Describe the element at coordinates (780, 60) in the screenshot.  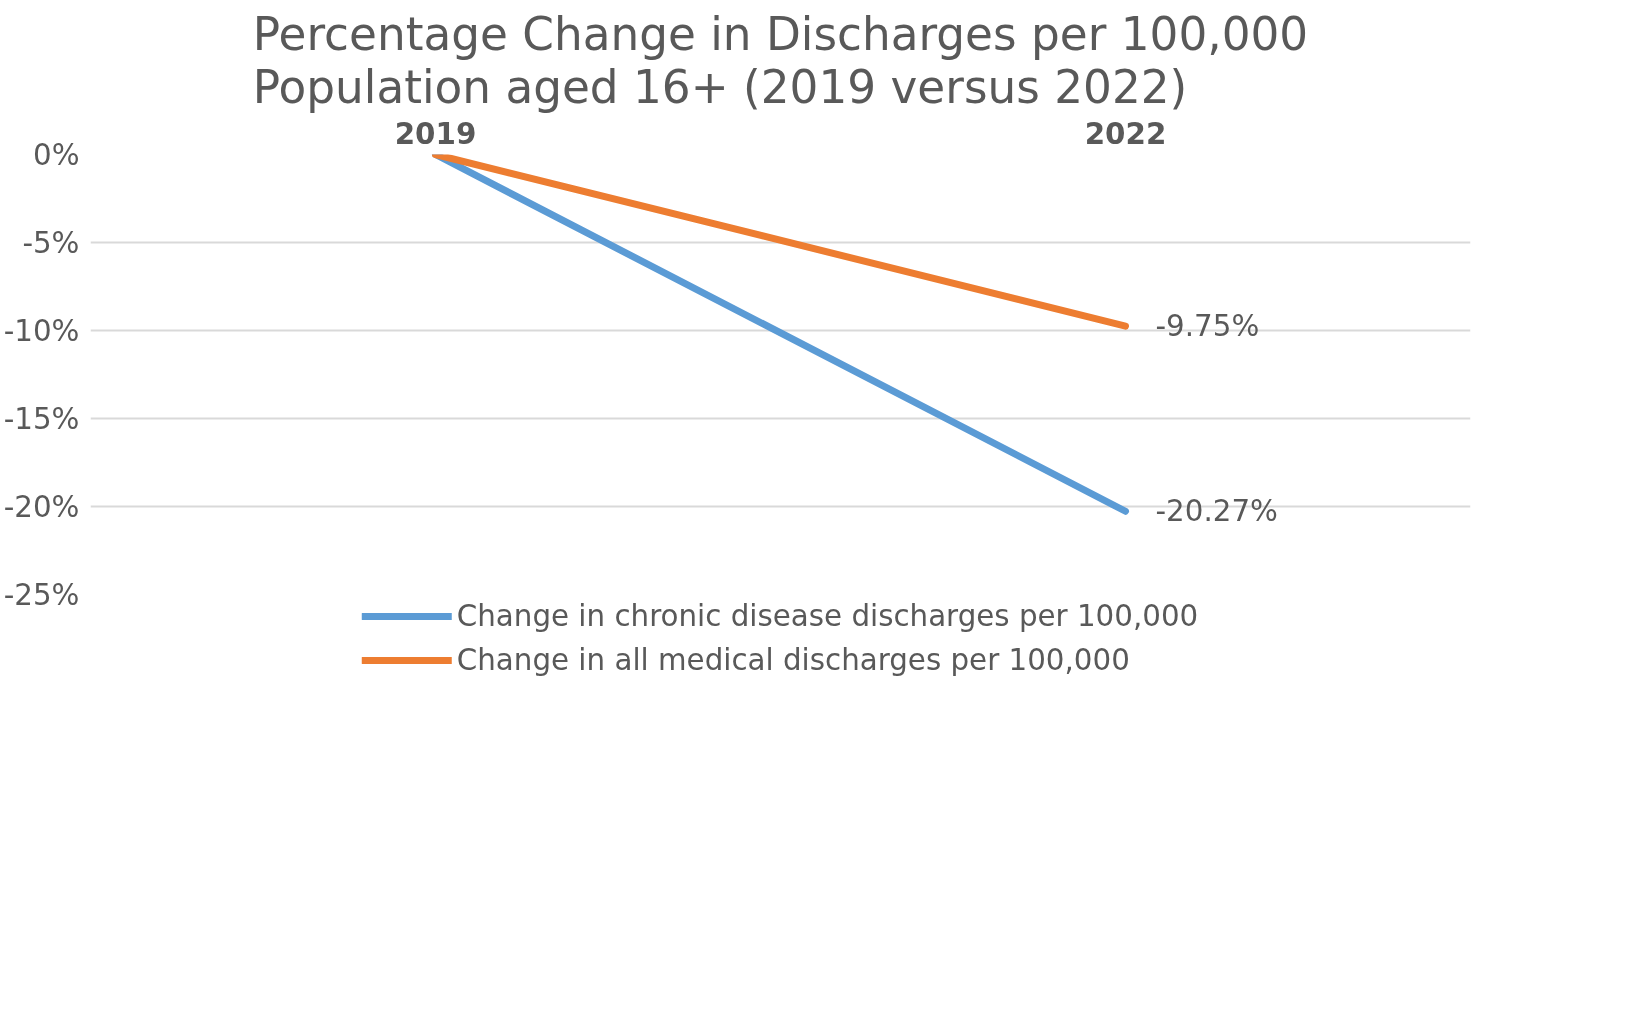
I see `chart-title: Percentage Change in Discharges per 100,000 Population aged 16+ (2019 versus 2022)` at that location.